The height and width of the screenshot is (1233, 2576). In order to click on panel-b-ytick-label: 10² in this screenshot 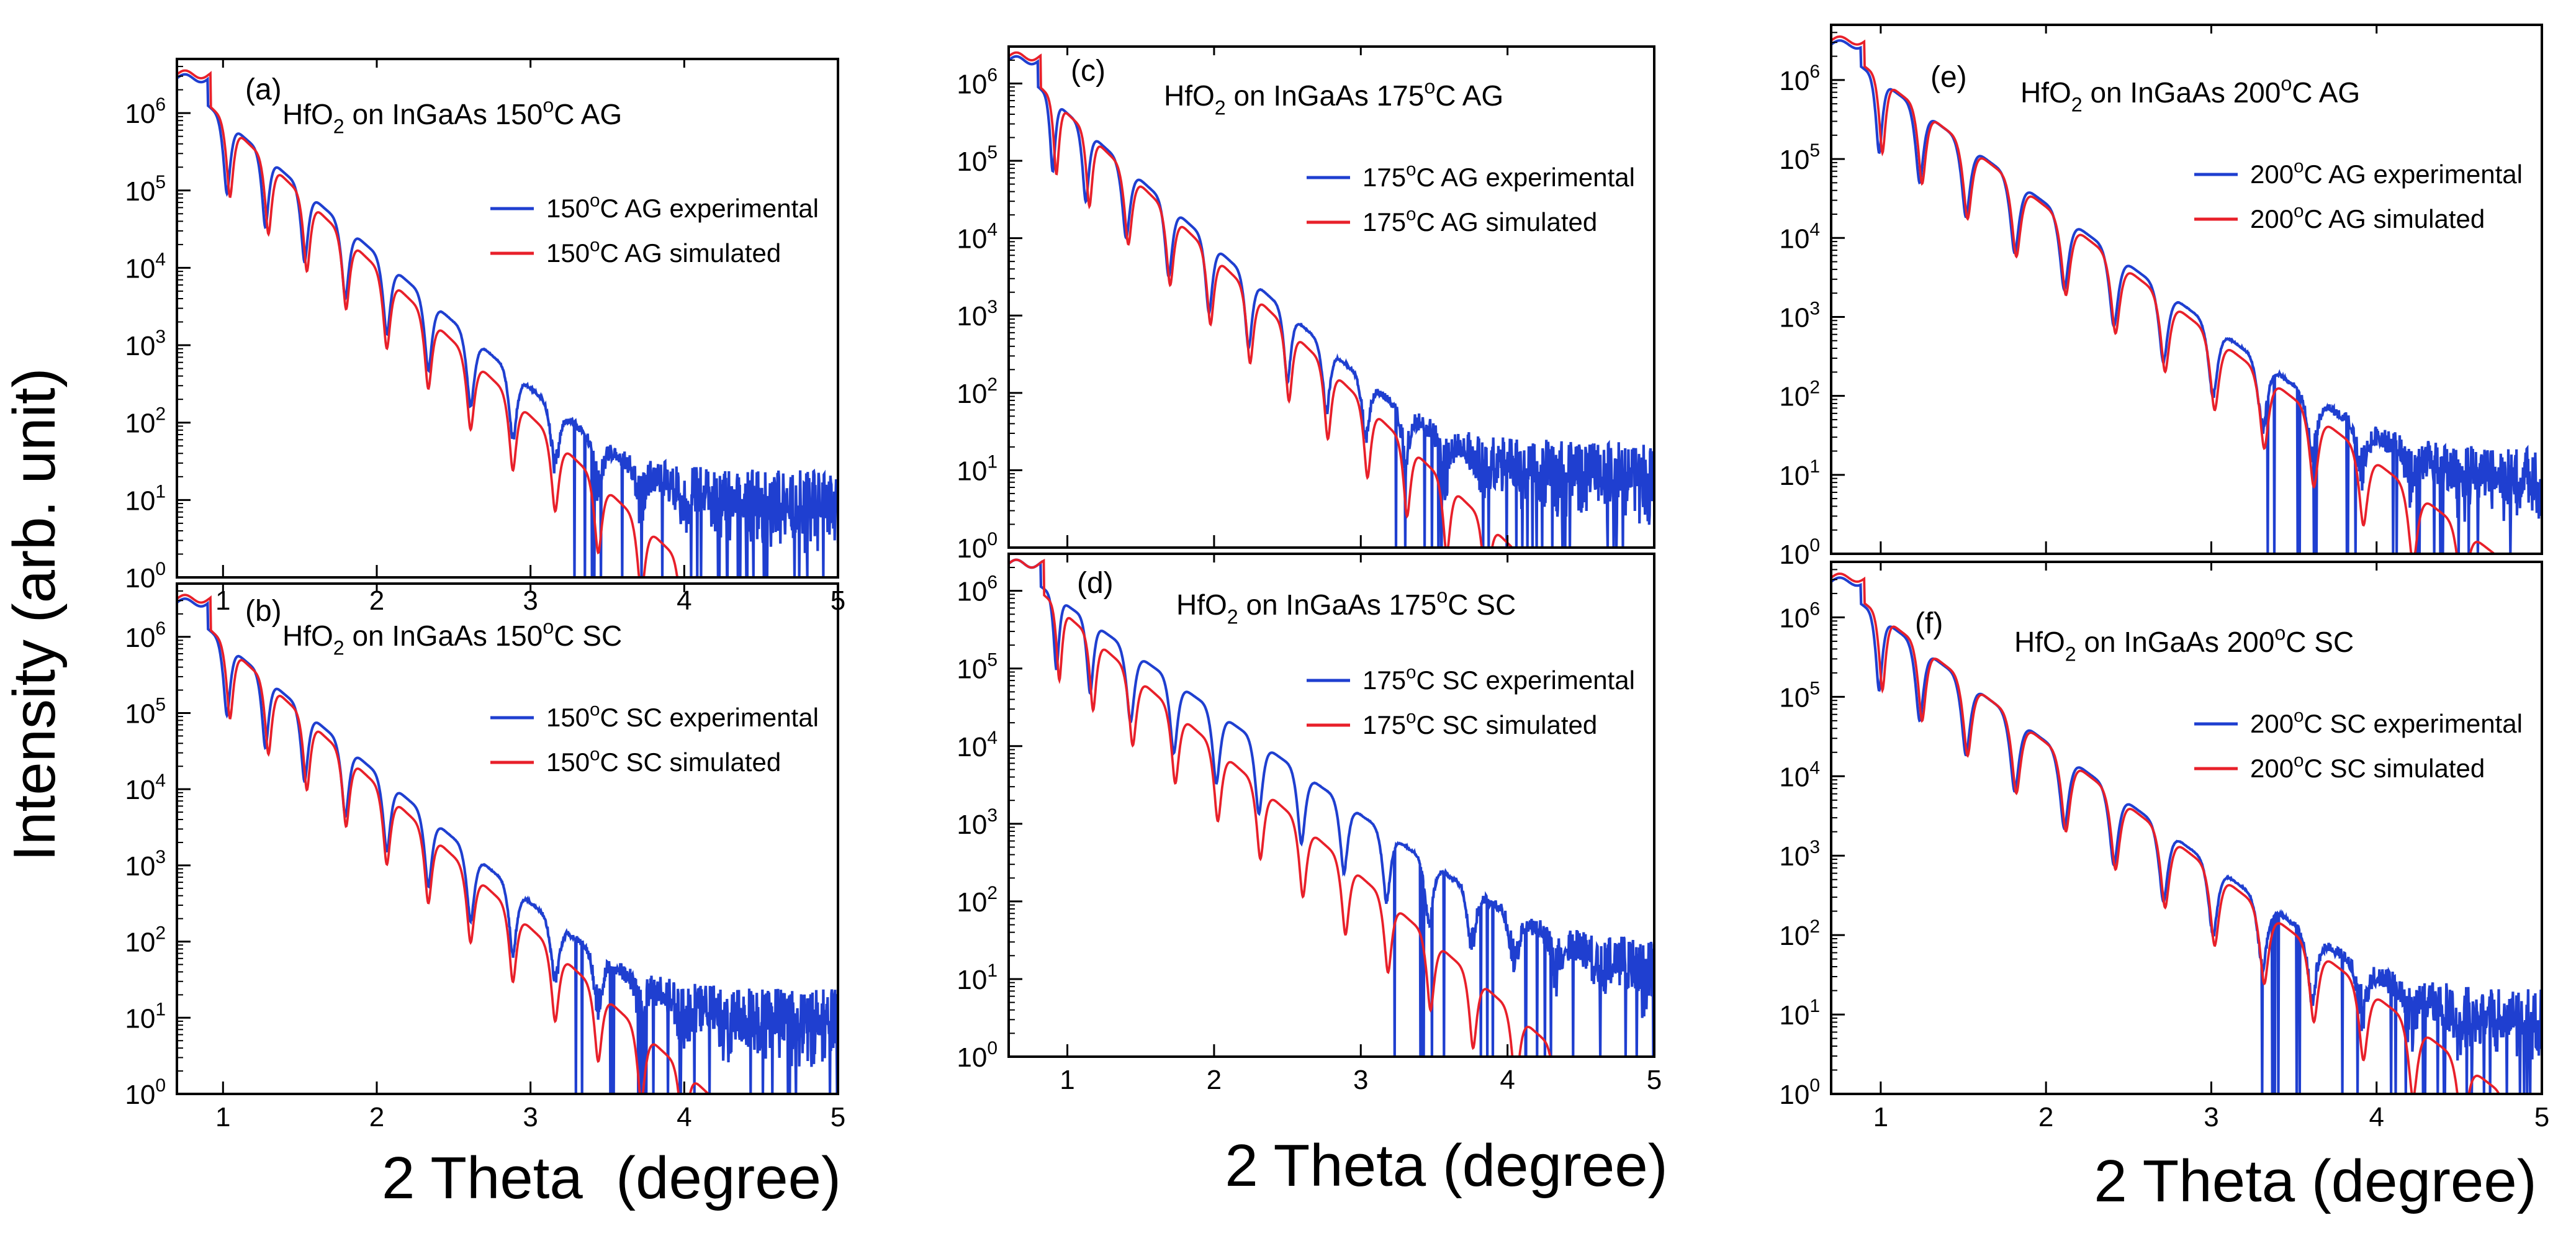, I will do `click(145, 940)`.